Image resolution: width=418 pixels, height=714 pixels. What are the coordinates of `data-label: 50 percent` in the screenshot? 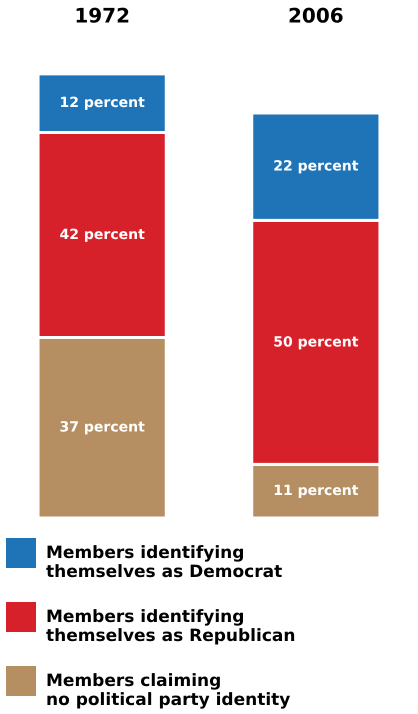 It's located at (316, 342).